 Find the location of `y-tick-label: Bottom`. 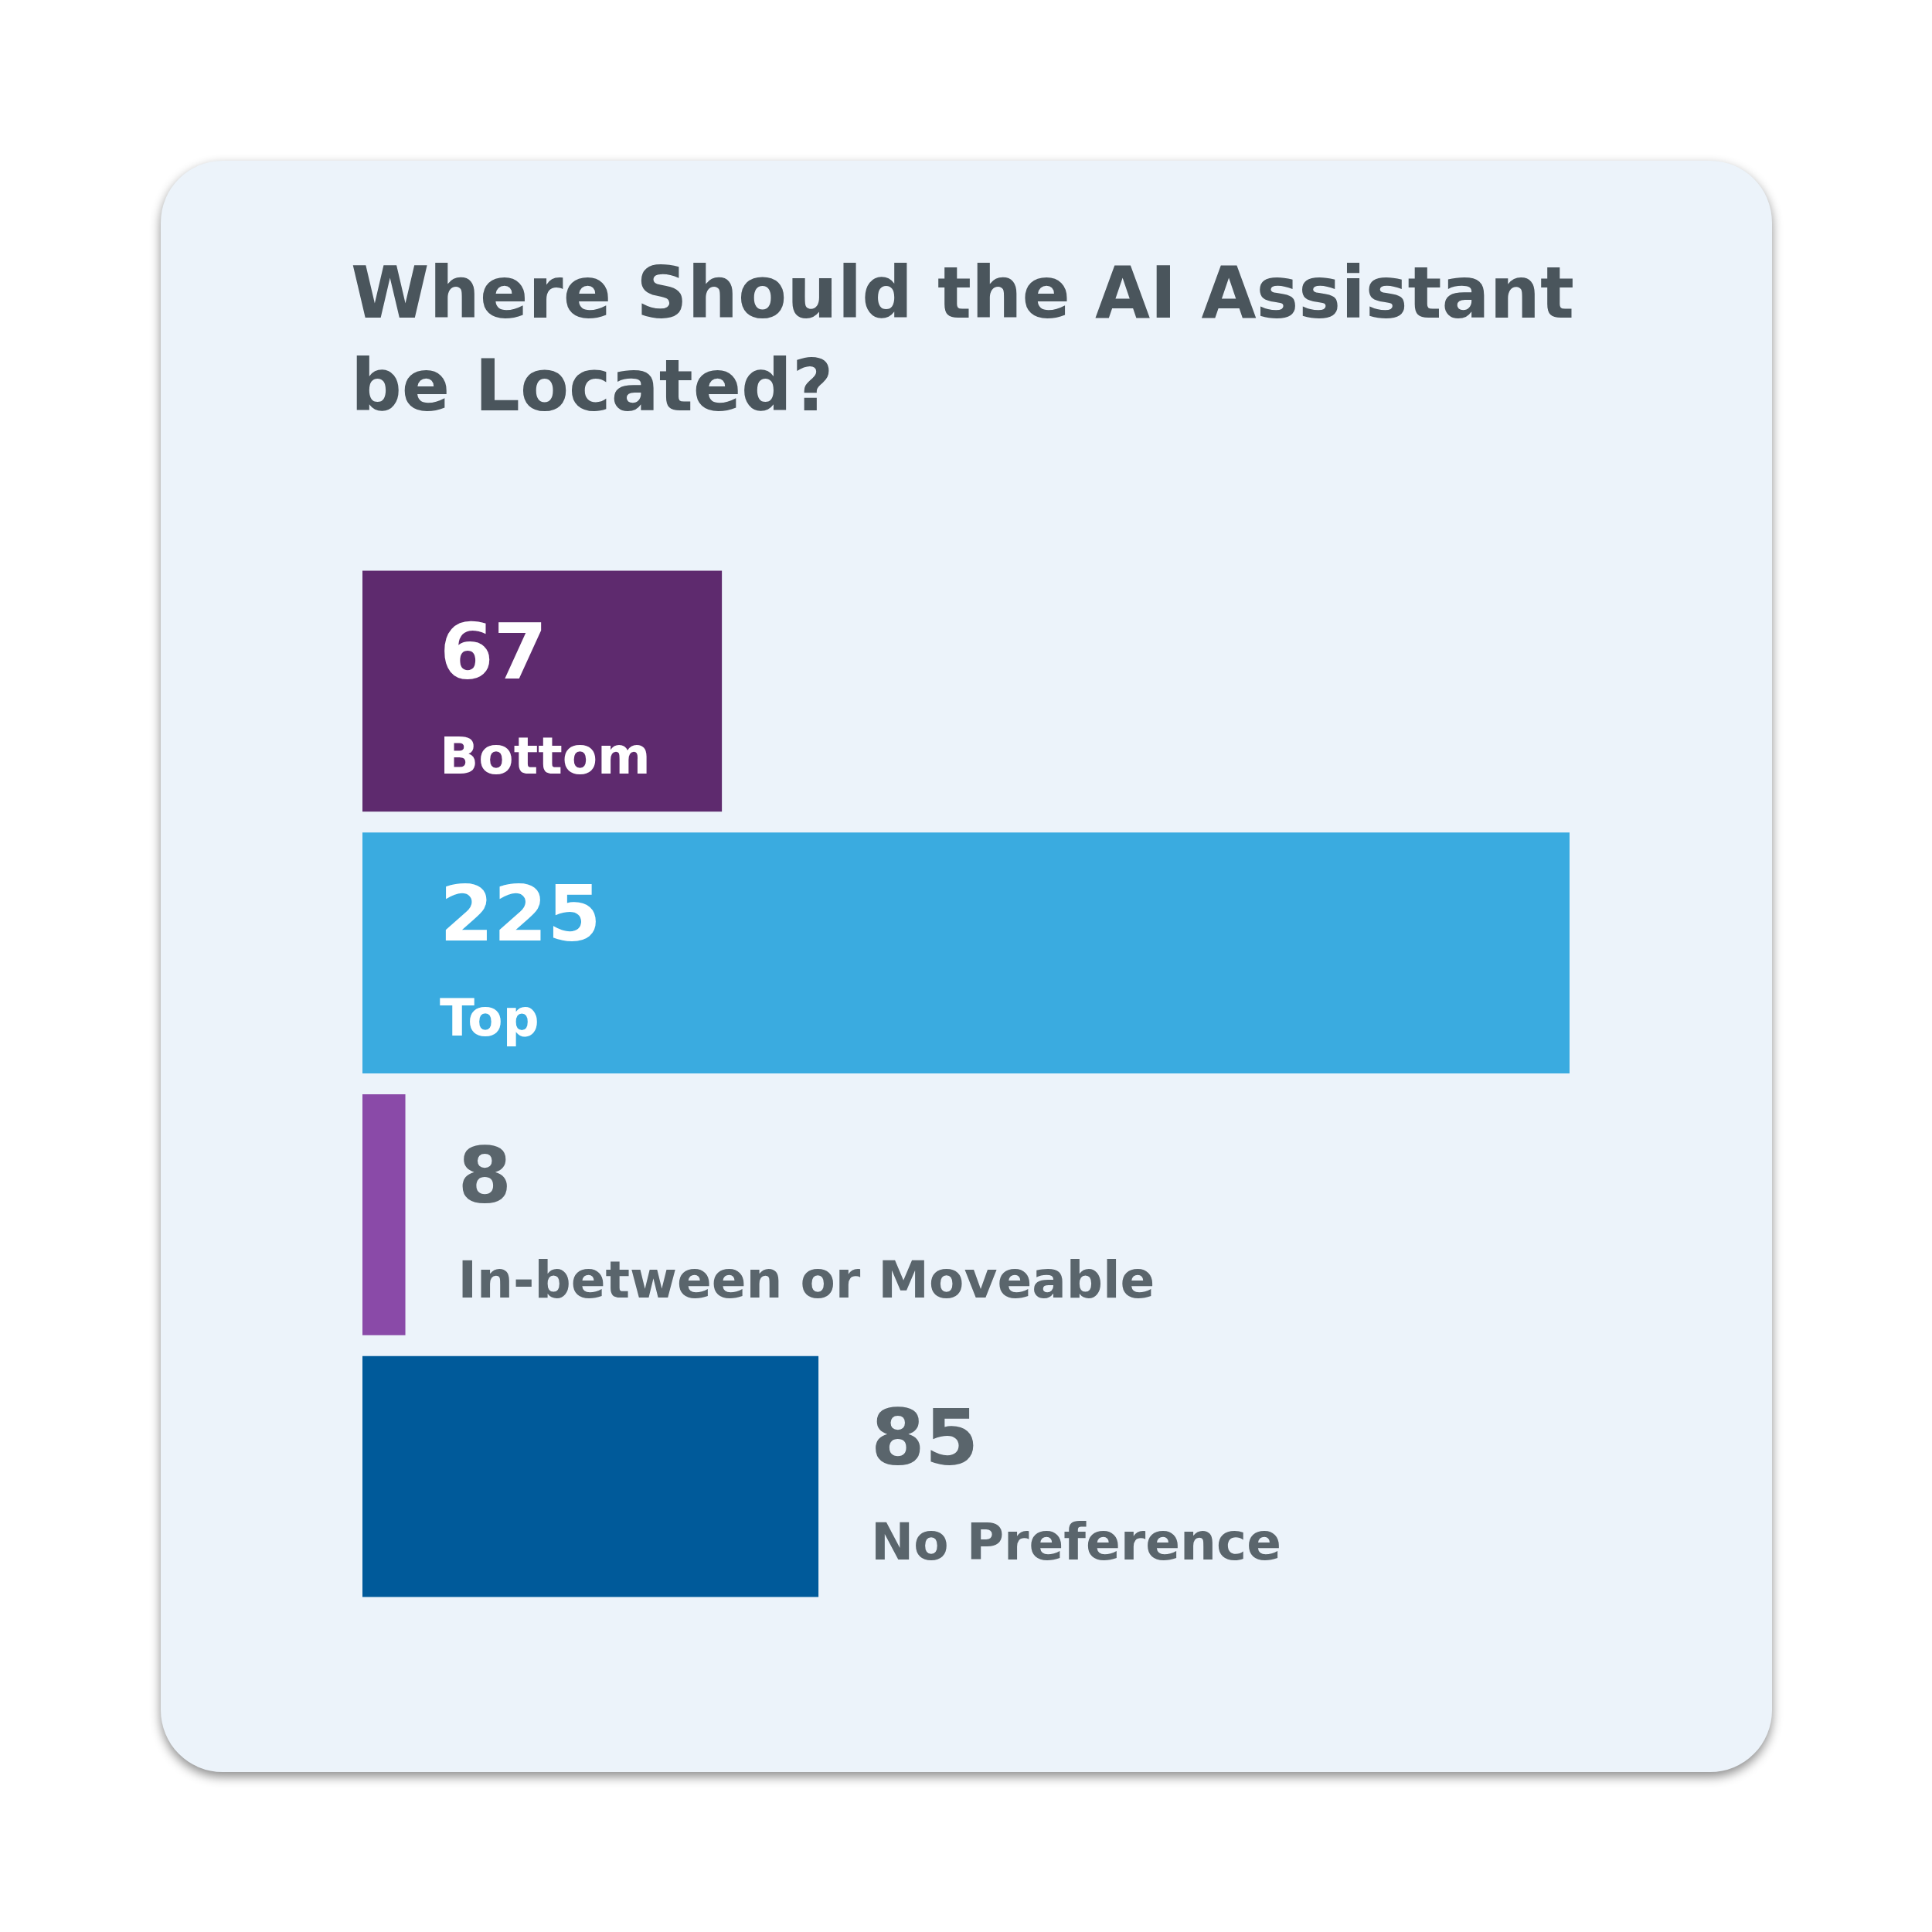

y-tick-label: Bottom is located at coordinates (546, 756).